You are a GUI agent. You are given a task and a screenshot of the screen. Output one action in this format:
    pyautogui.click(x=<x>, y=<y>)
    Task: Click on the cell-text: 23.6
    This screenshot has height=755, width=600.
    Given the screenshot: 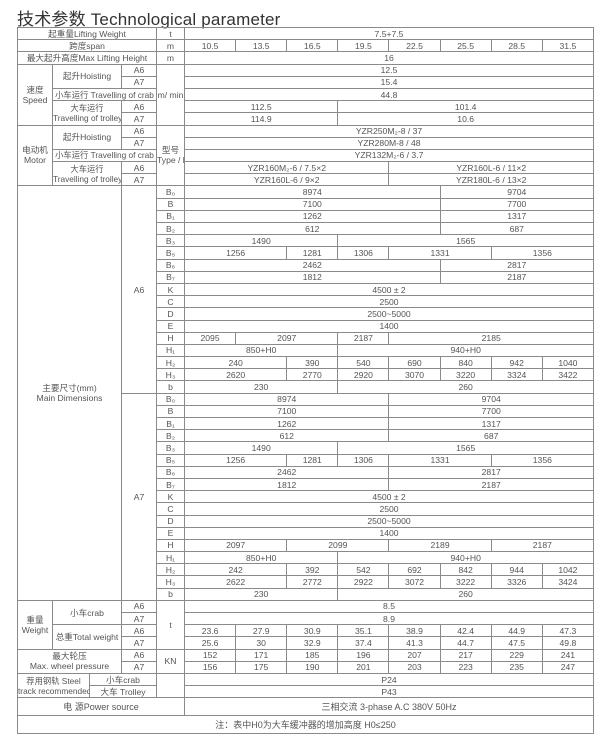 What is the action you would take?
    pyautogui.click(x=210, y=630)
    